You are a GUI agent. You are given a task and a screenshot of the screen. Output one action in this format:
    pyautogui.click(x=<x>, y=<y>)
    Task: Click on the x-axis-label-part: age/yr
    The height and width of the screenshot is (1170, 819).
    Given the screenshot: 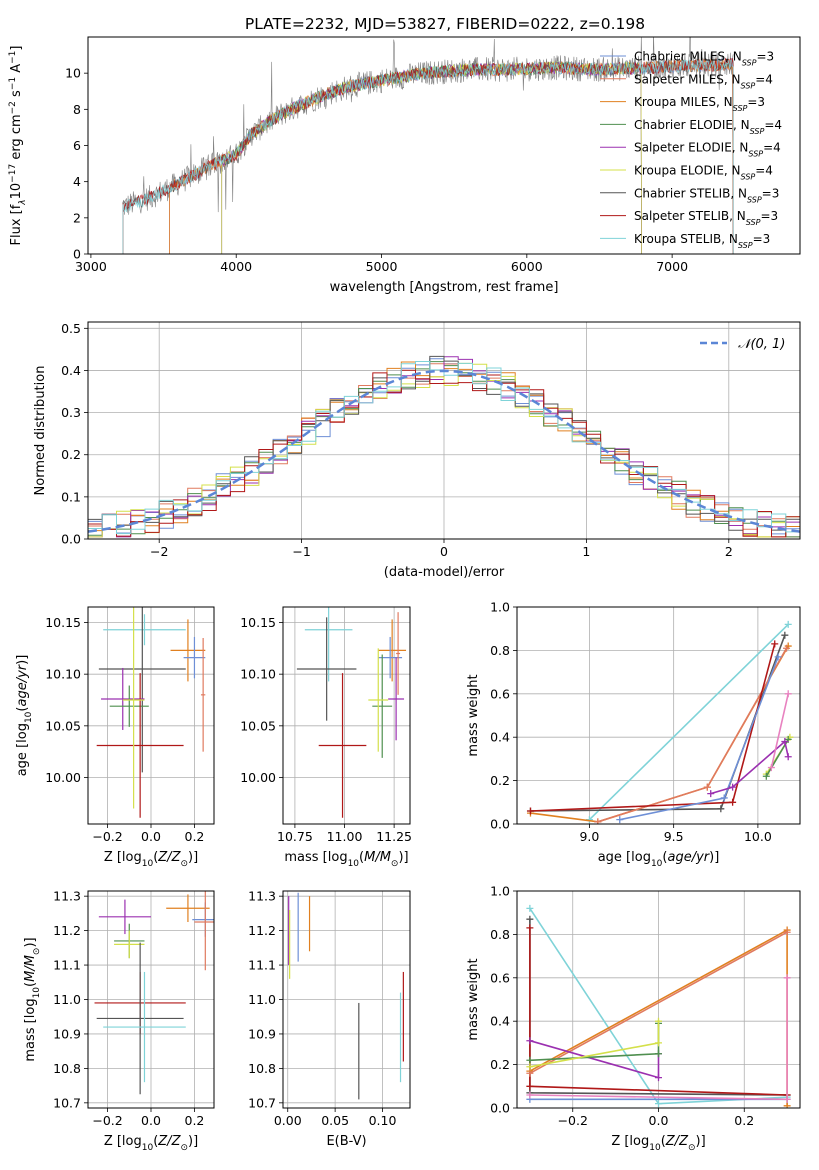 What is the action you would take?
    pyautogui.click(x=688, y=857)
    